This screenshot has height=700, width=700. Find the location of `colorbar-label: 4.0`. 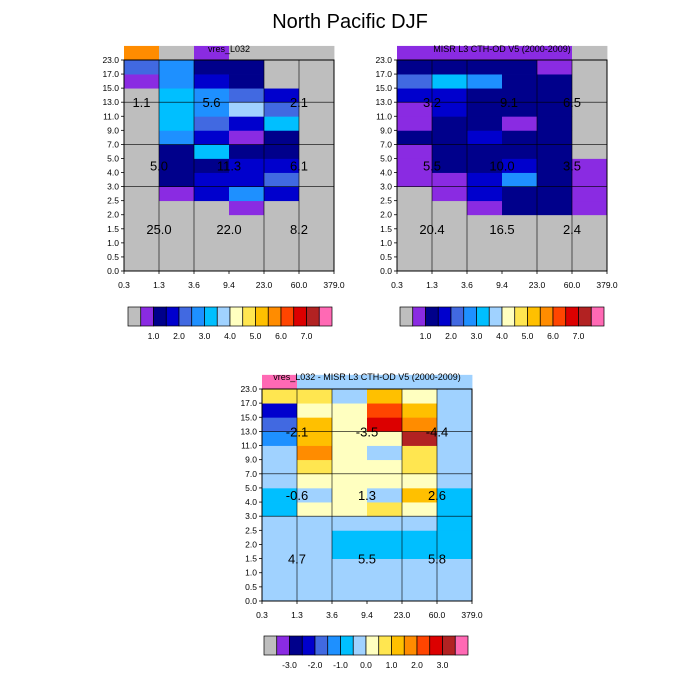

colorbar-label: 4.0 is located at coordinates (502, 336).